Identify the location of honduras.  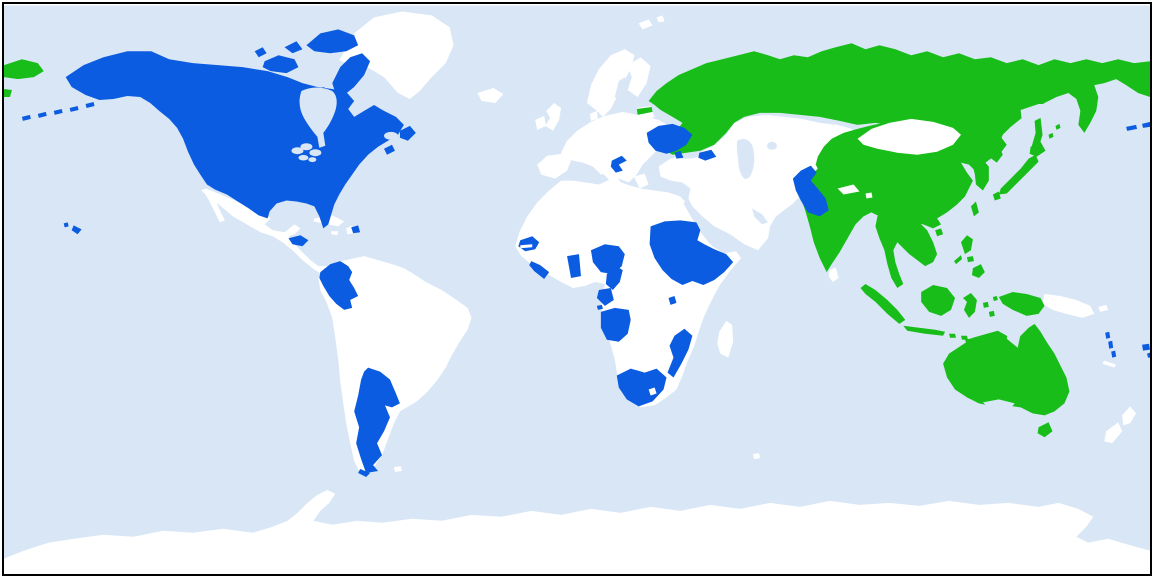
(298, 241).